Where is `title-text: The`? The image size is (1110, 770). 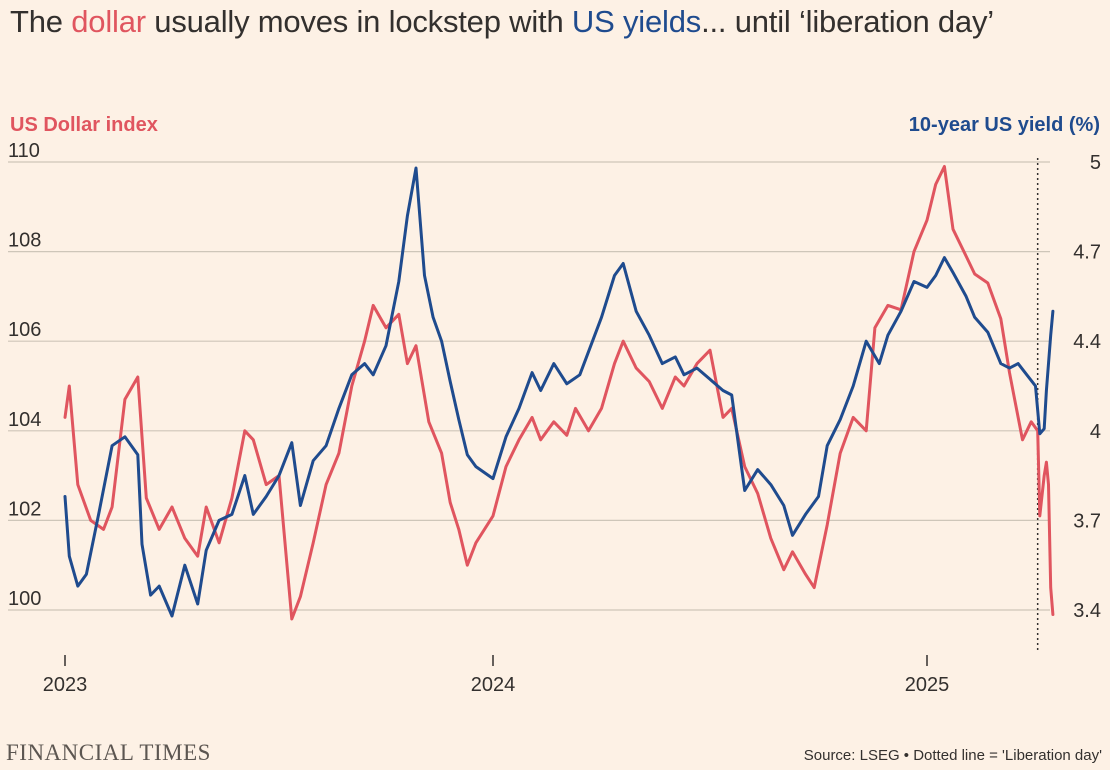 title-text: The is located at coordinates (41, 21).